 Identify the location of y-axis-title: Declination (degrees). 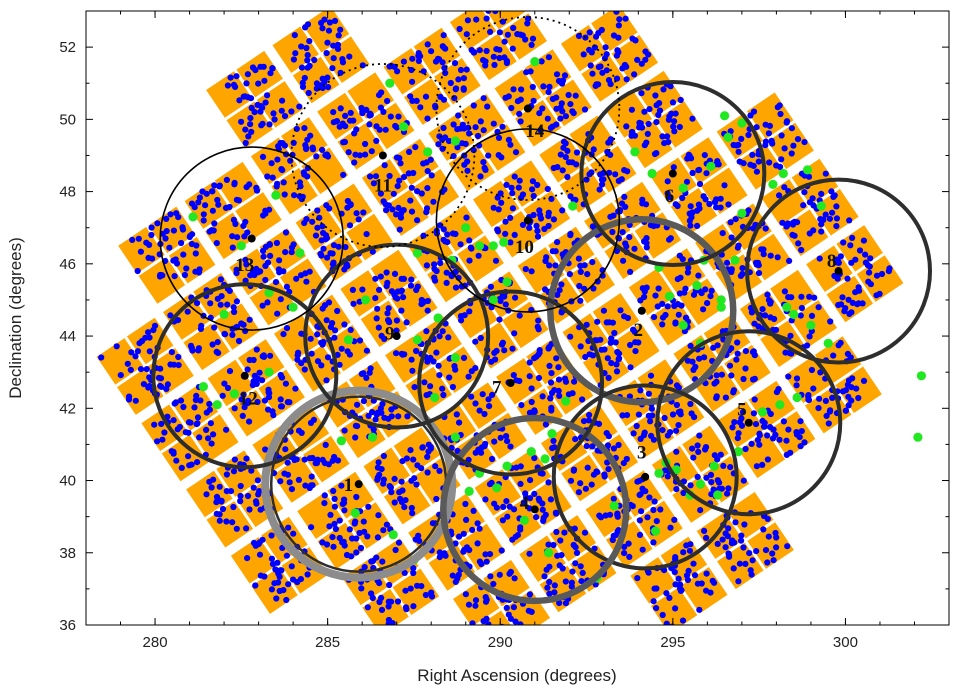
(15, 318).